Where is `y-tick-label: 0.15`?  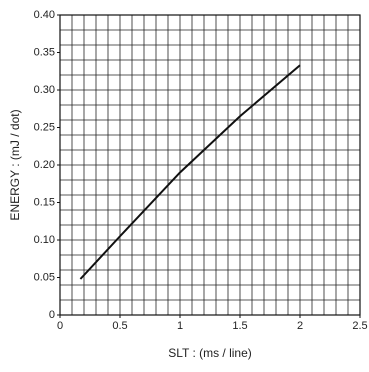 y-tick-label: 0.15 is located at coordinates (44, 202).